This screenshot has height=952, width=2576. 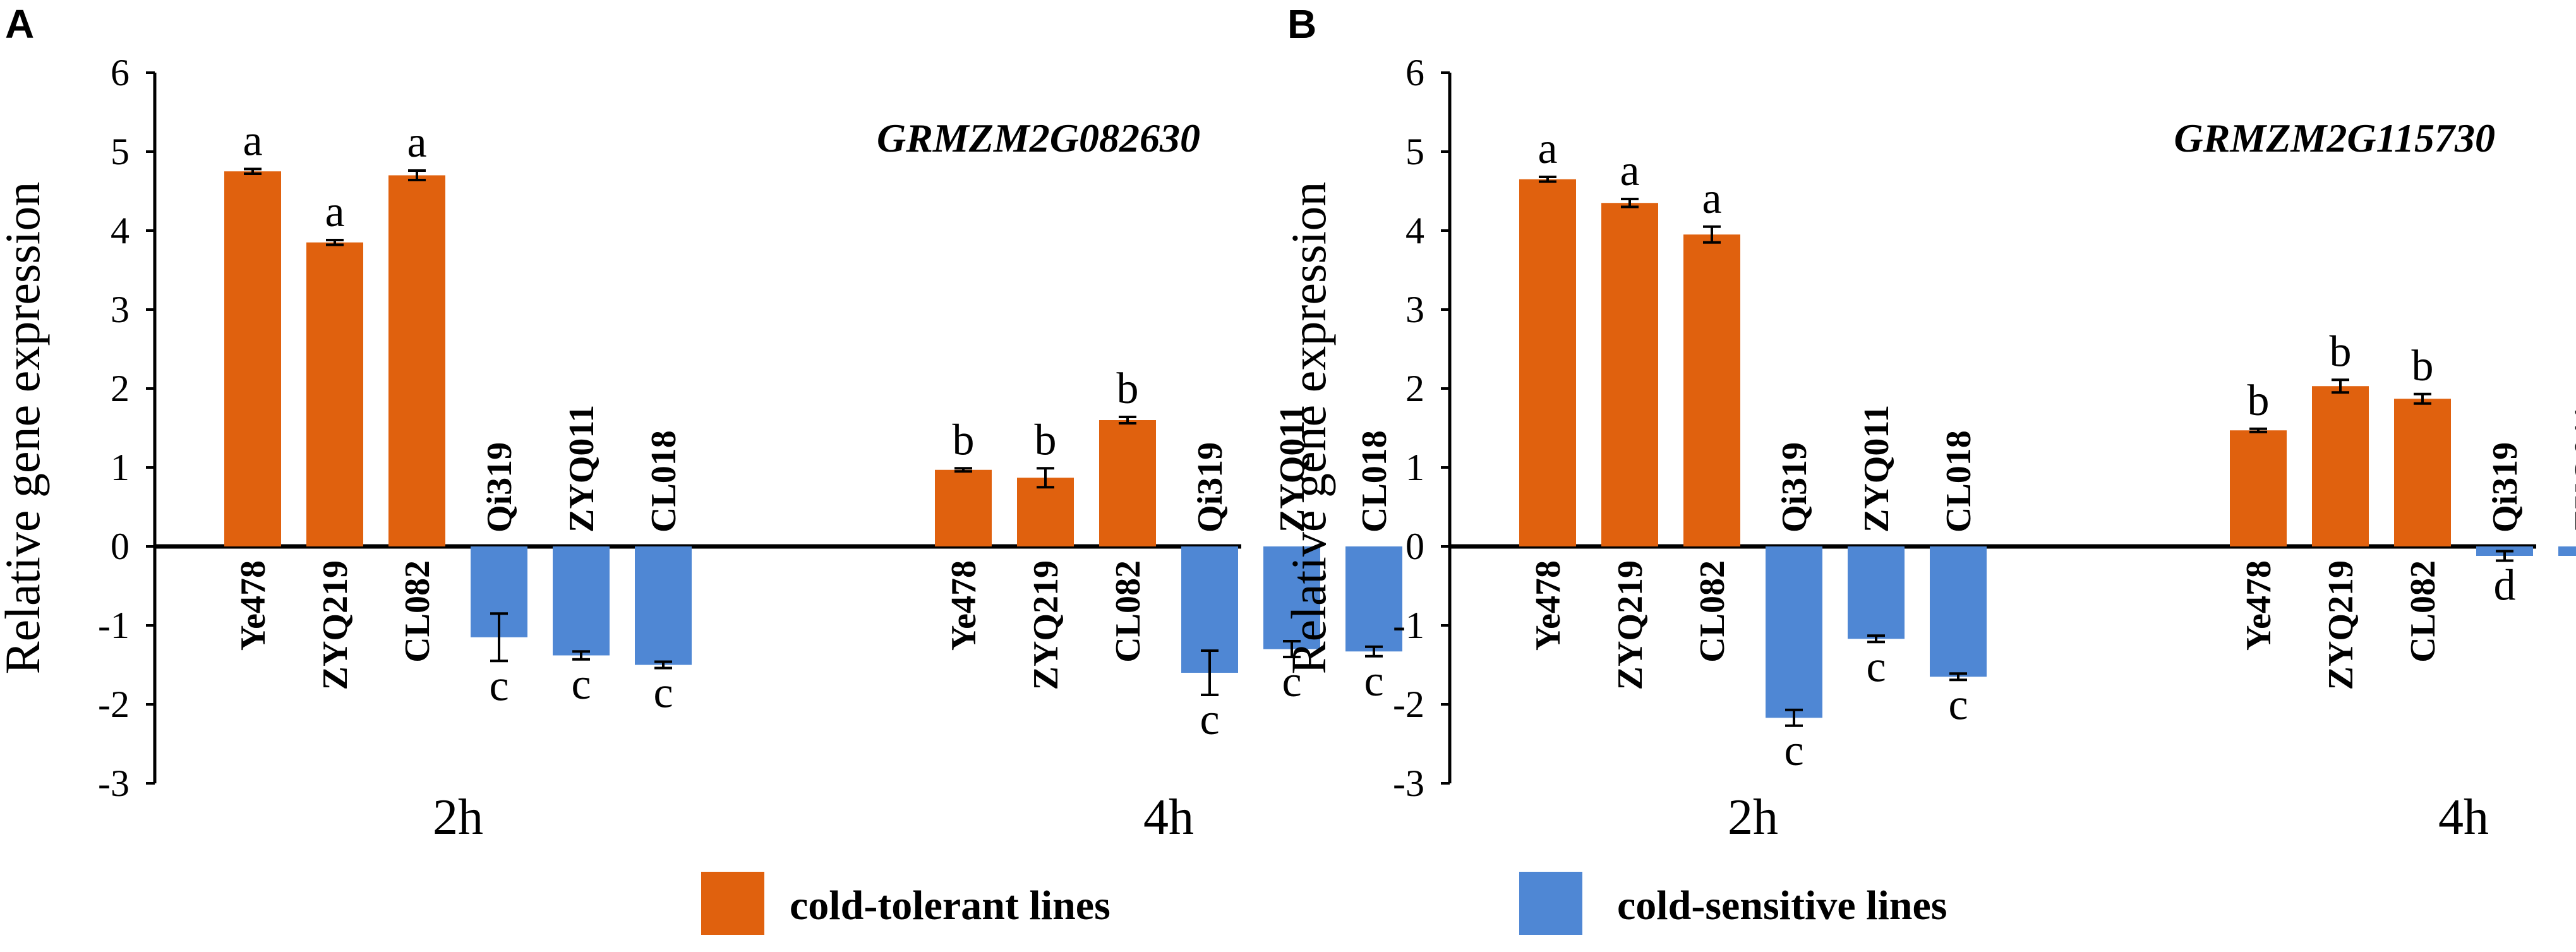 I want to click on legend-label-sensitive: cold-sensitive lines, so click(x=1782, y=906).